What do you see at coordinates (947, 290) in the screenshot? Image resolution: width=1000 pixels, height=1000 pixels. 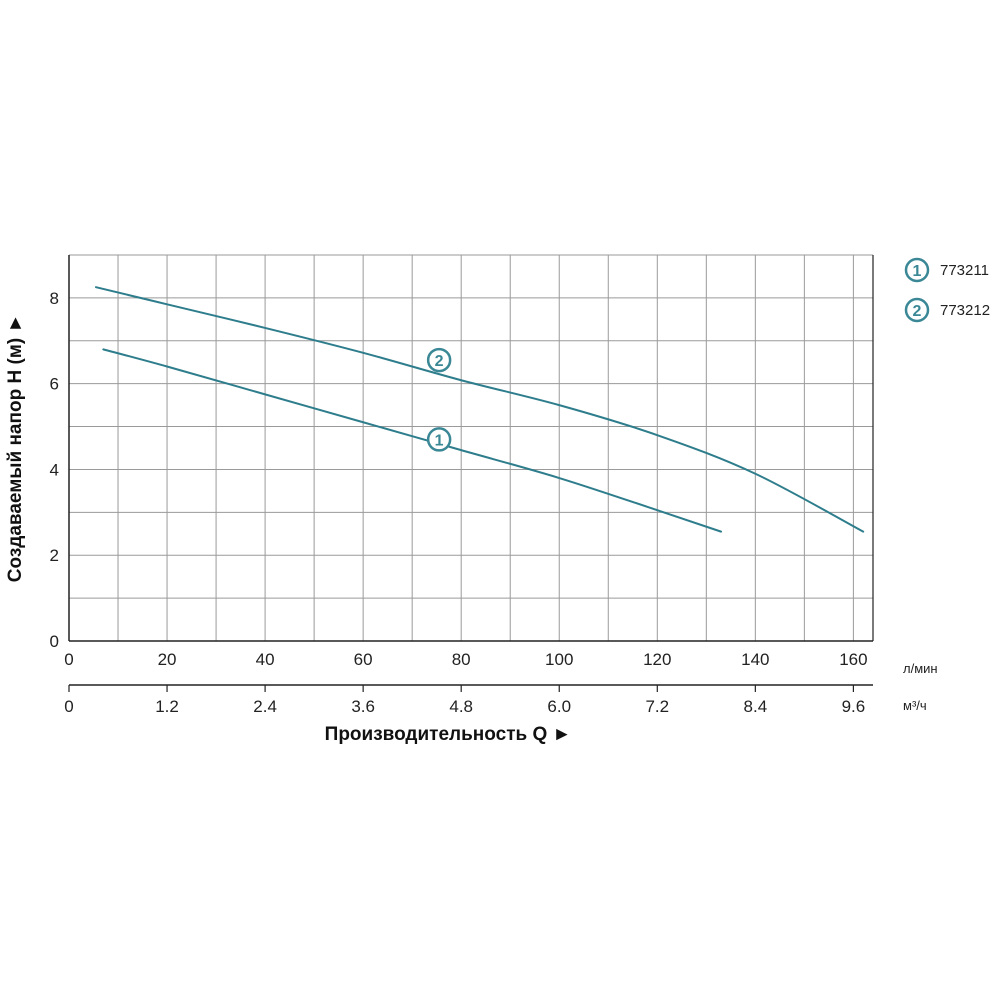 I see `legend: 1 773211 2 773212` at bounding box center [947, 290].